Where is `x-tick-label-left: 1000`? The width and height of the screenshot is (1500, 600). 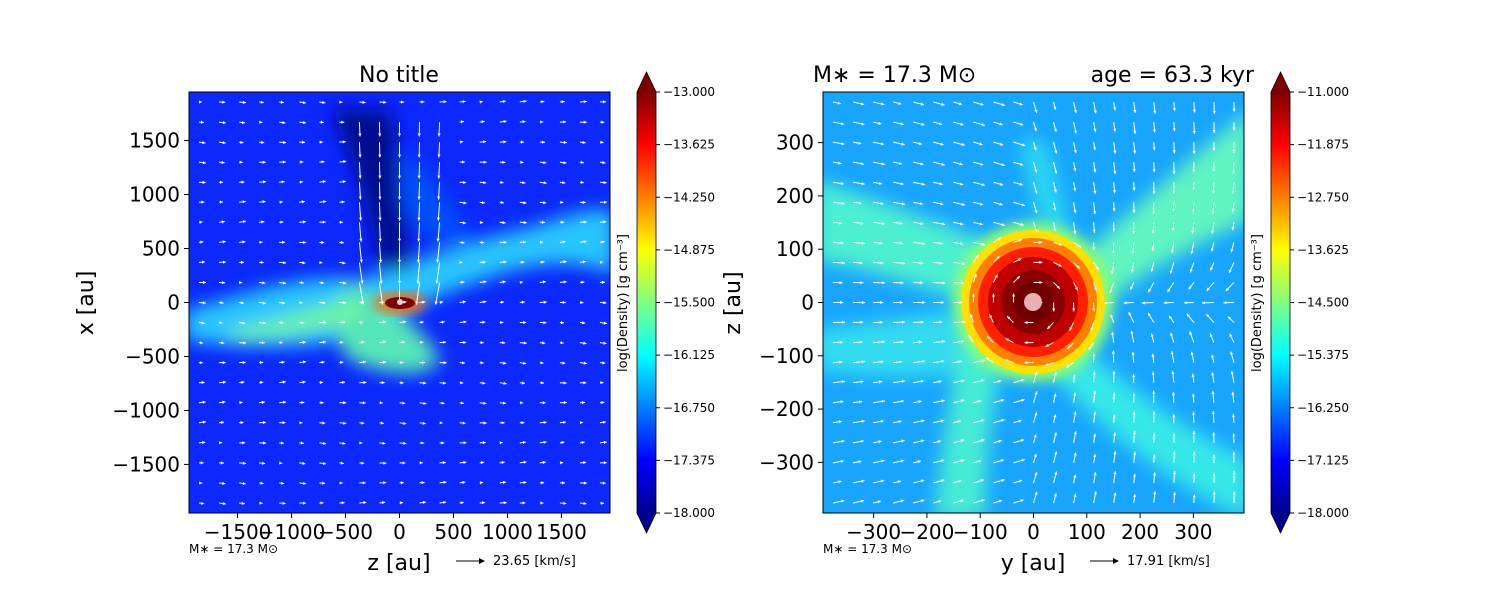
x-tick-label-left: 1000 is located at coordinates (507, 532).